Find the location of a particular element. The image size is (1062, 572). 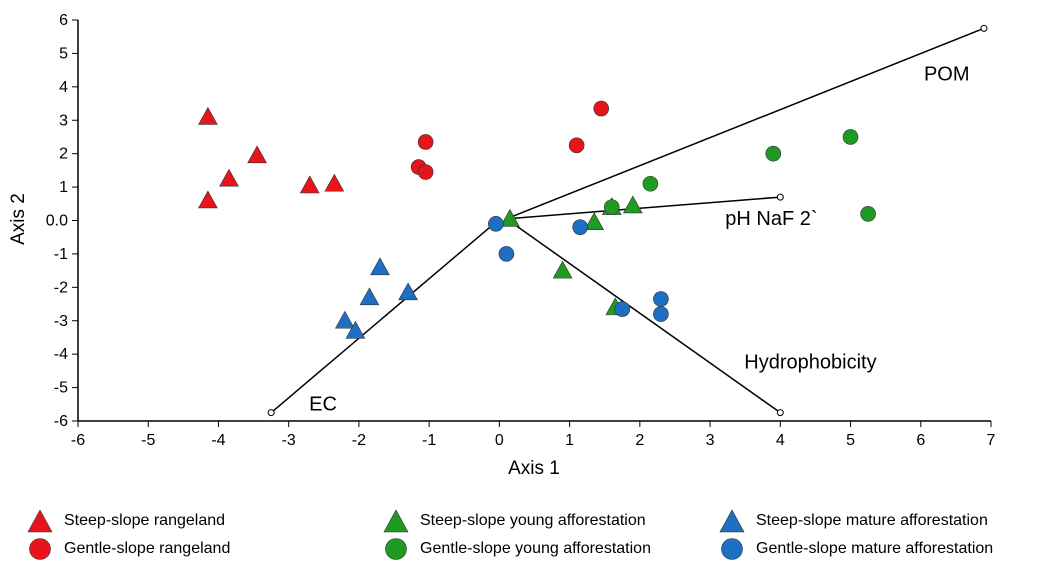

legend-item: Steep-slope young afforestation is located at coordinates (514, 521).